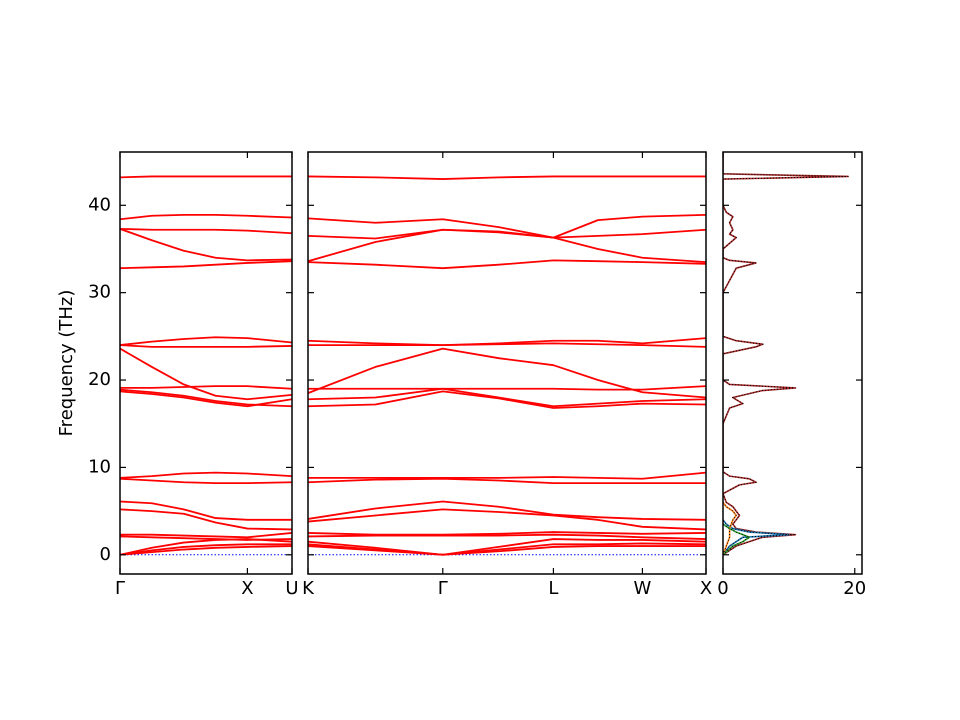 The height and width of the screenshot is (720, 960). What do you see at coordinates (99, 204) in the screenshot?
I see `y-tick-label: 40` at bounding box center [99, 204].